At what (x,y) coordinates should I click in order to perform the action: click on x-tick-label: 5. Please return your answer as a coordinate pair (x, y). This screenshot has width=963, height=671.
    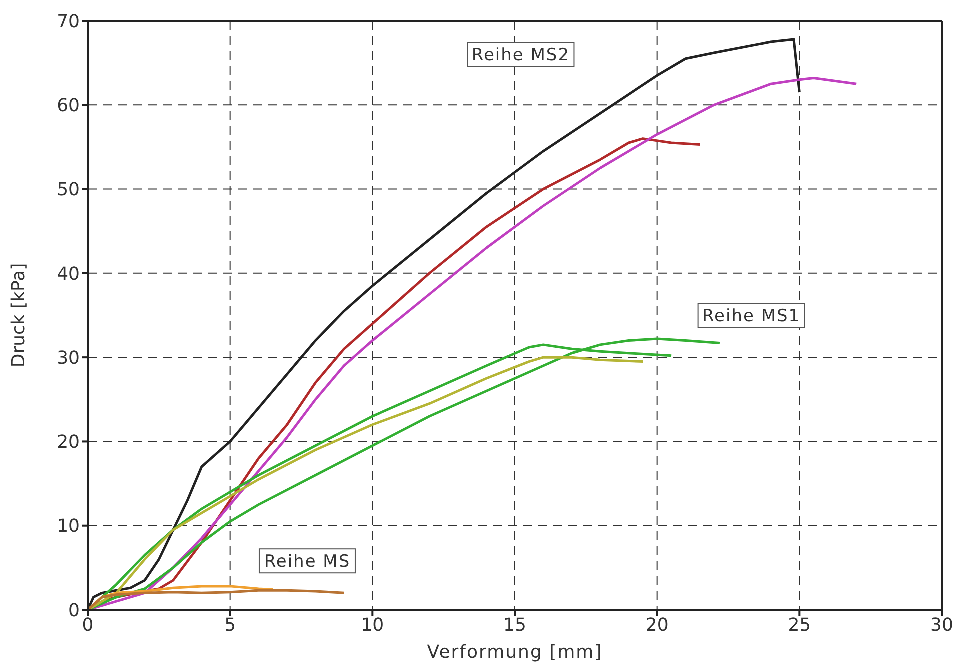
    Looking at the image, I should click on (230, 625).